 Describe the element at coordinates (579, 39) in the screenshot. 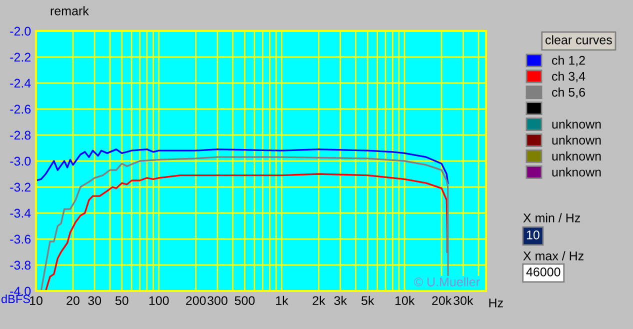

I see `text: clear curves` at that location.